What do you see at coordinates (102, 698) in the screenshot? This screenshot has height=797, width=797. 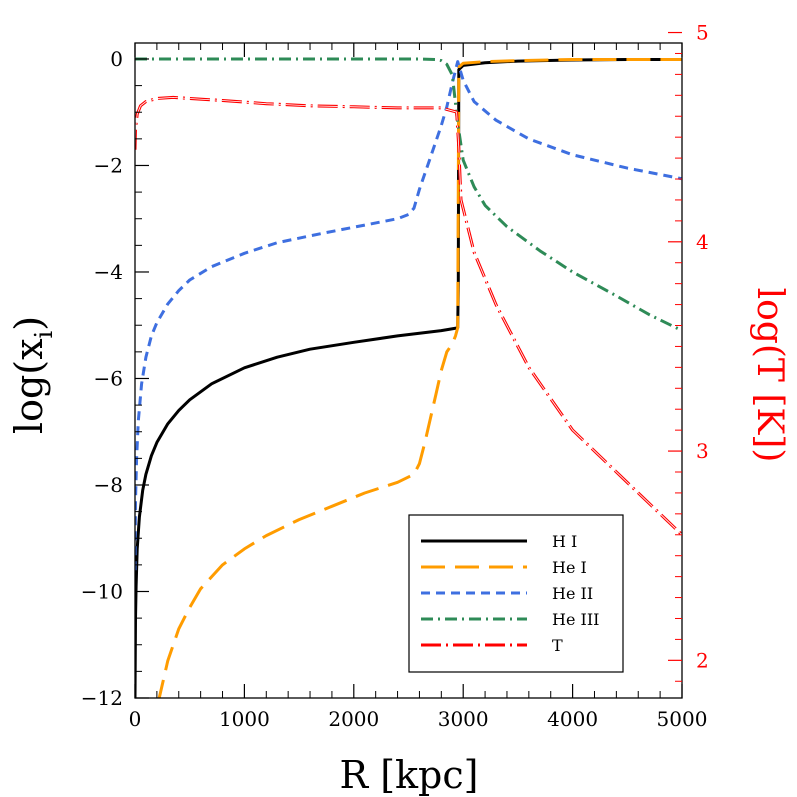 I see `y-left-tick-label: −12` at bounding box center [102, 698].